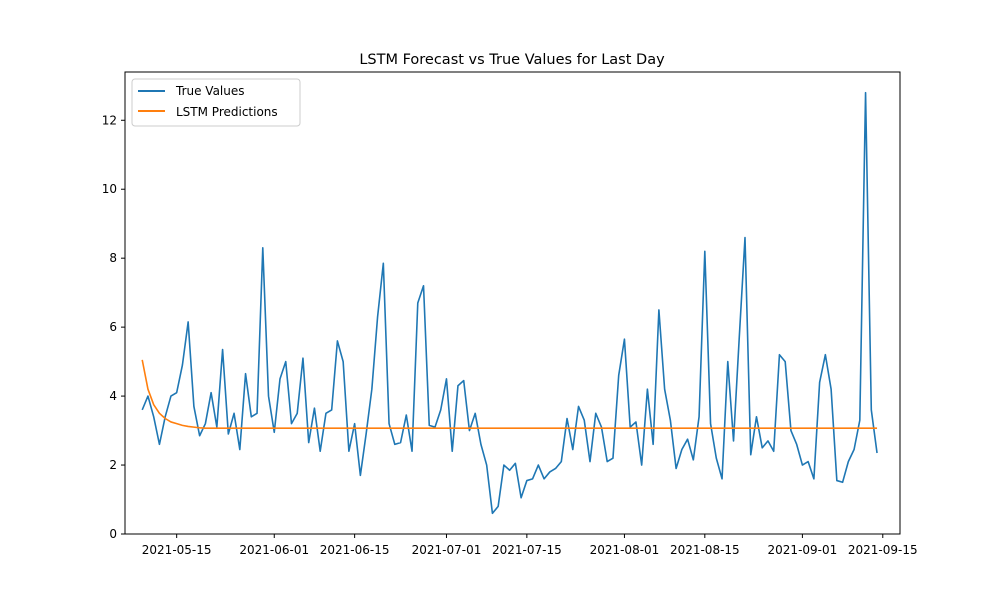 The image size is (1000, 600). What do you see at coordinates (355, 550) in the screenshot?
I see `x-tick-label: 2021-06-15` at bounding box center [355, 550].